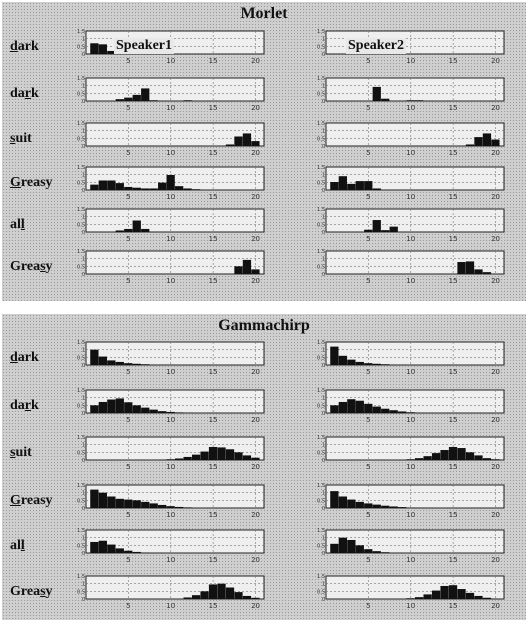 The height and width of the screenshot is (623, 528). Describe the element at coordinates (24, 93) in the screenshot. I see `row-label: dark` at that location.